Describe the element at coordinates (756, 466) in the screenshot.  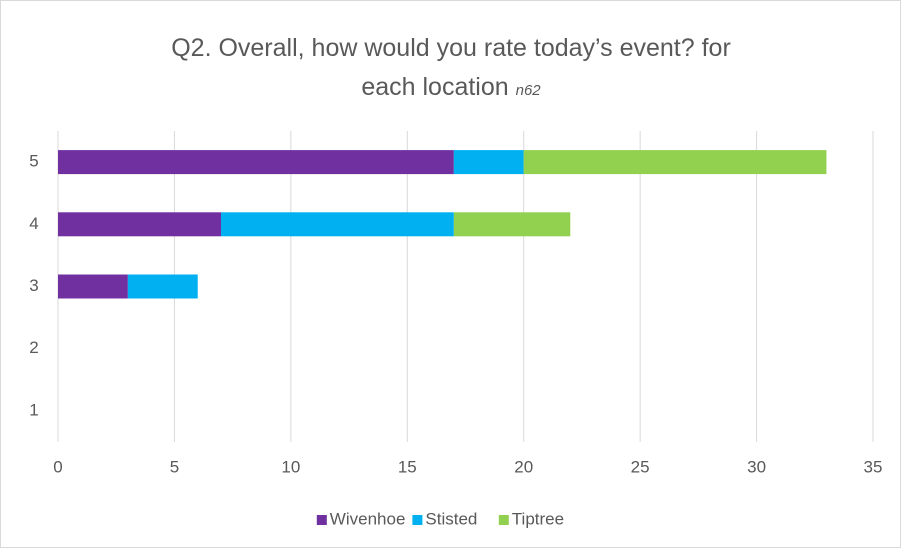
I see `x-tick-label: 30` at that location.